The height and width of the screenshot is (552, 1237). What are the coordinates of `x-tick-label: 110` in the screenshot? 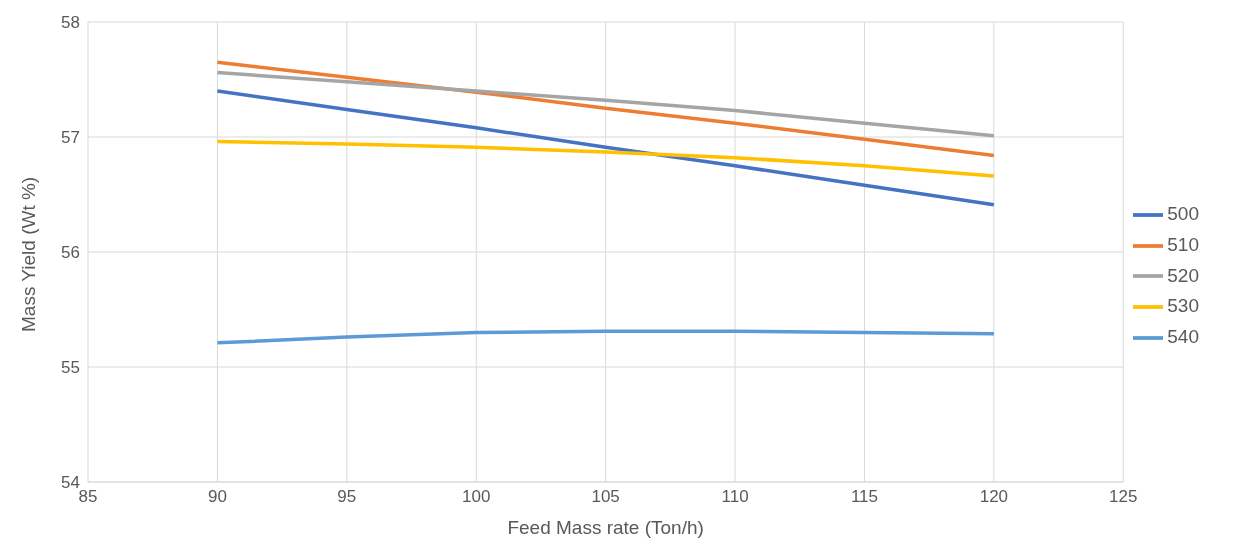 It's located at (735, 497).